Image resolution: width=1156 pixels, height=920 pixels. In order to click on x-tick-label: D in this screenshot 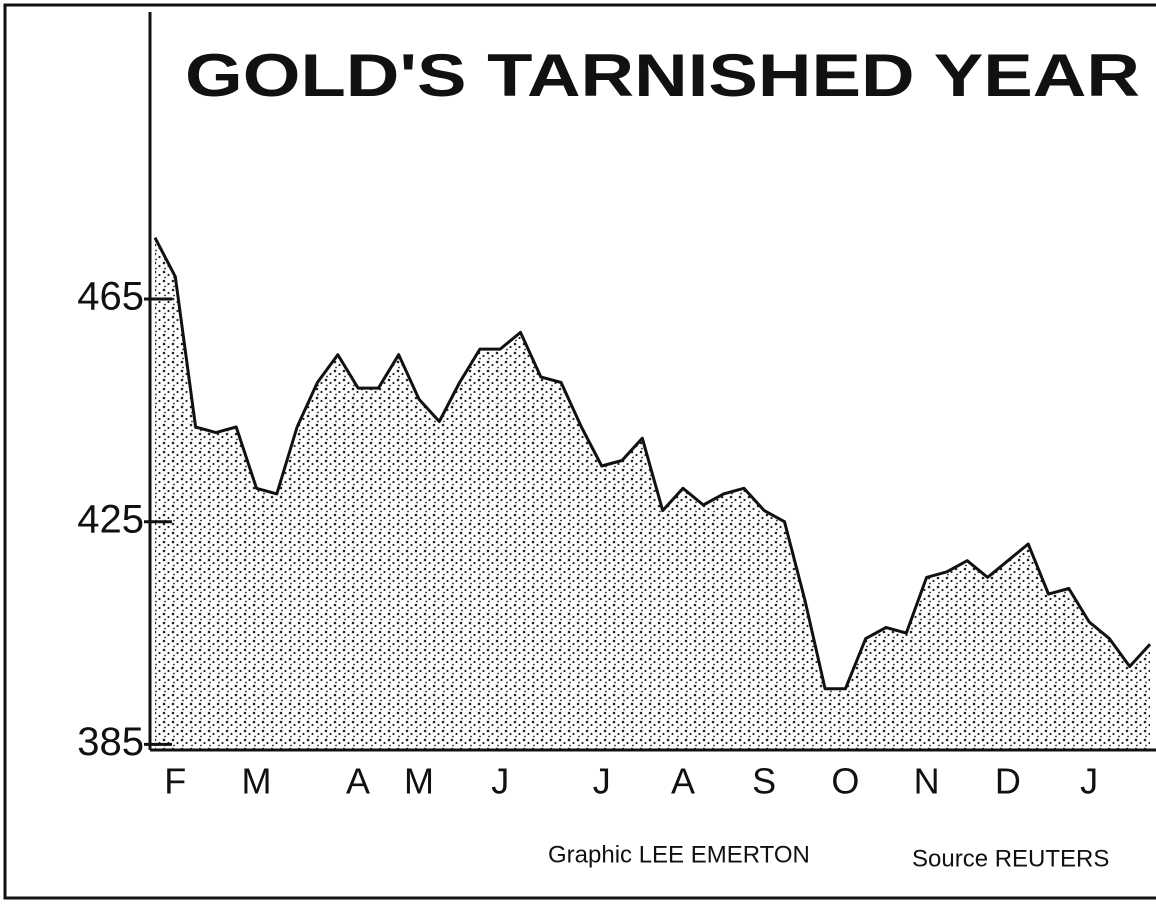, I will do `click(1008, 781)`.